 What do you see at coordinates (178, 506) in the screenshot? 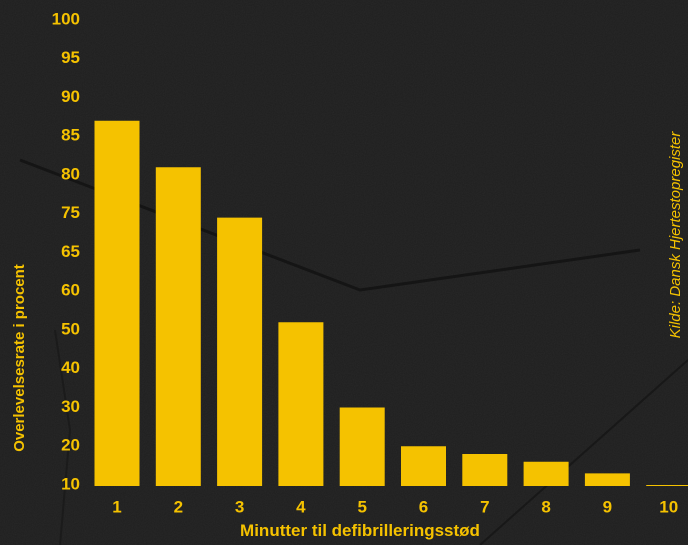
I see `x-tick-label: 2` at bounding box center [178, 506].